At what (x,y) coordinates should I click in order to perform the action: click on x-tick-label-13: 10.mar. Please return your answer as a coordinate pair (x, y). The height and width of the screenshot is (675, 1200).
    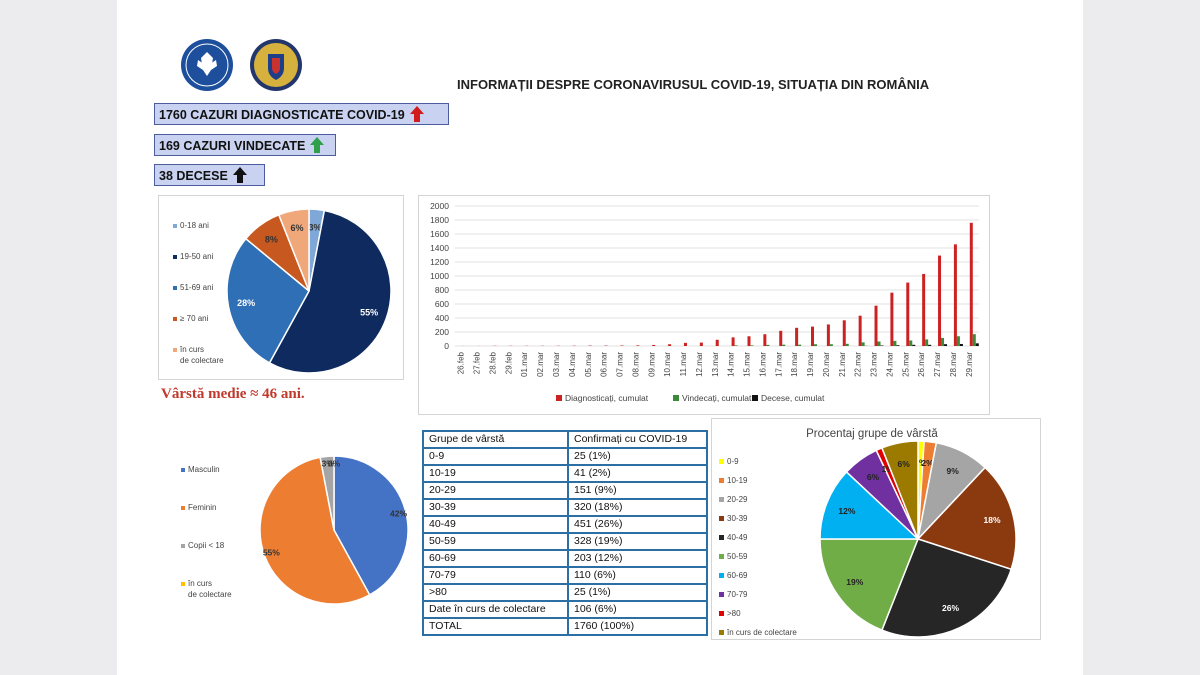
    Looking at the image, I should click on (667, 364).